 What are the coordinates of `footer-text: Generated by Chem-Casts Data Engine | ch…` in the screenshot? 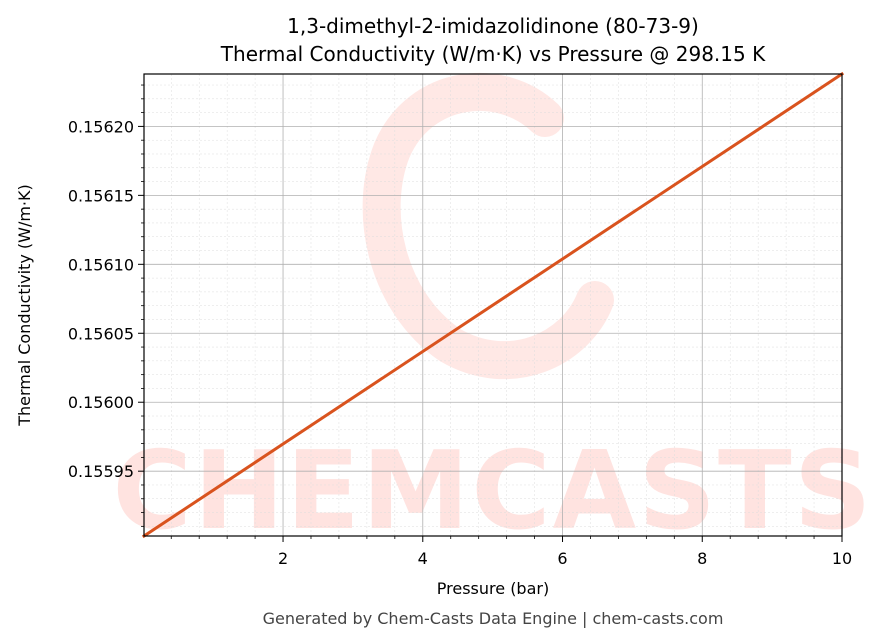 It's located at (493, 618).